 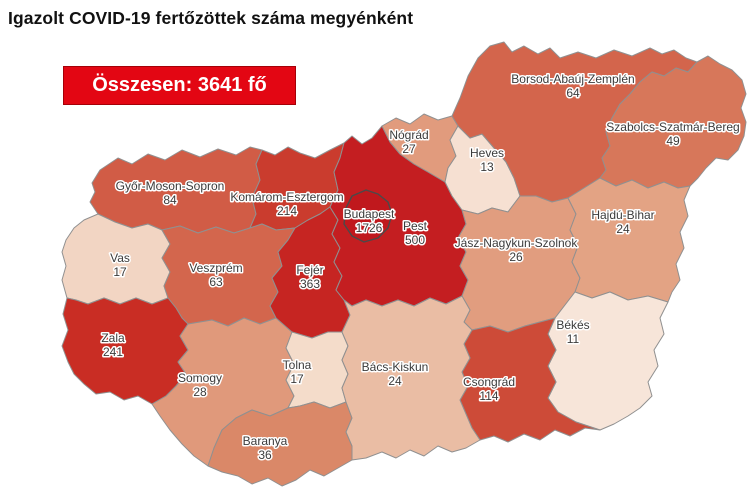 I want to click on county-value-somogy: 28, so click(x=200, y=392).